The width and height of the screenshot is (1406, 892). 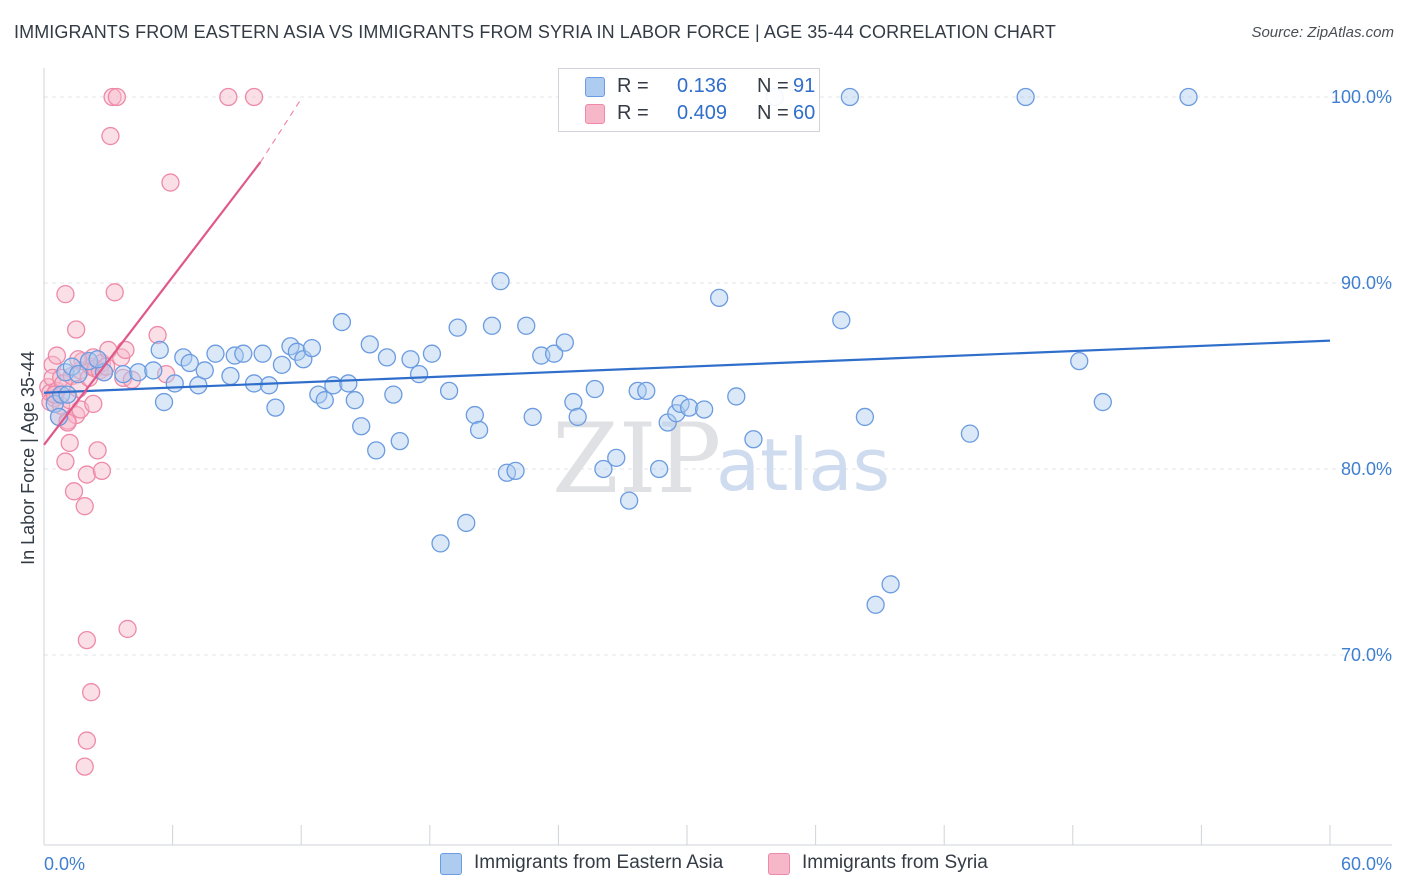 I want to click on legend-r-value: 0.136, so click(x=702, y=86).